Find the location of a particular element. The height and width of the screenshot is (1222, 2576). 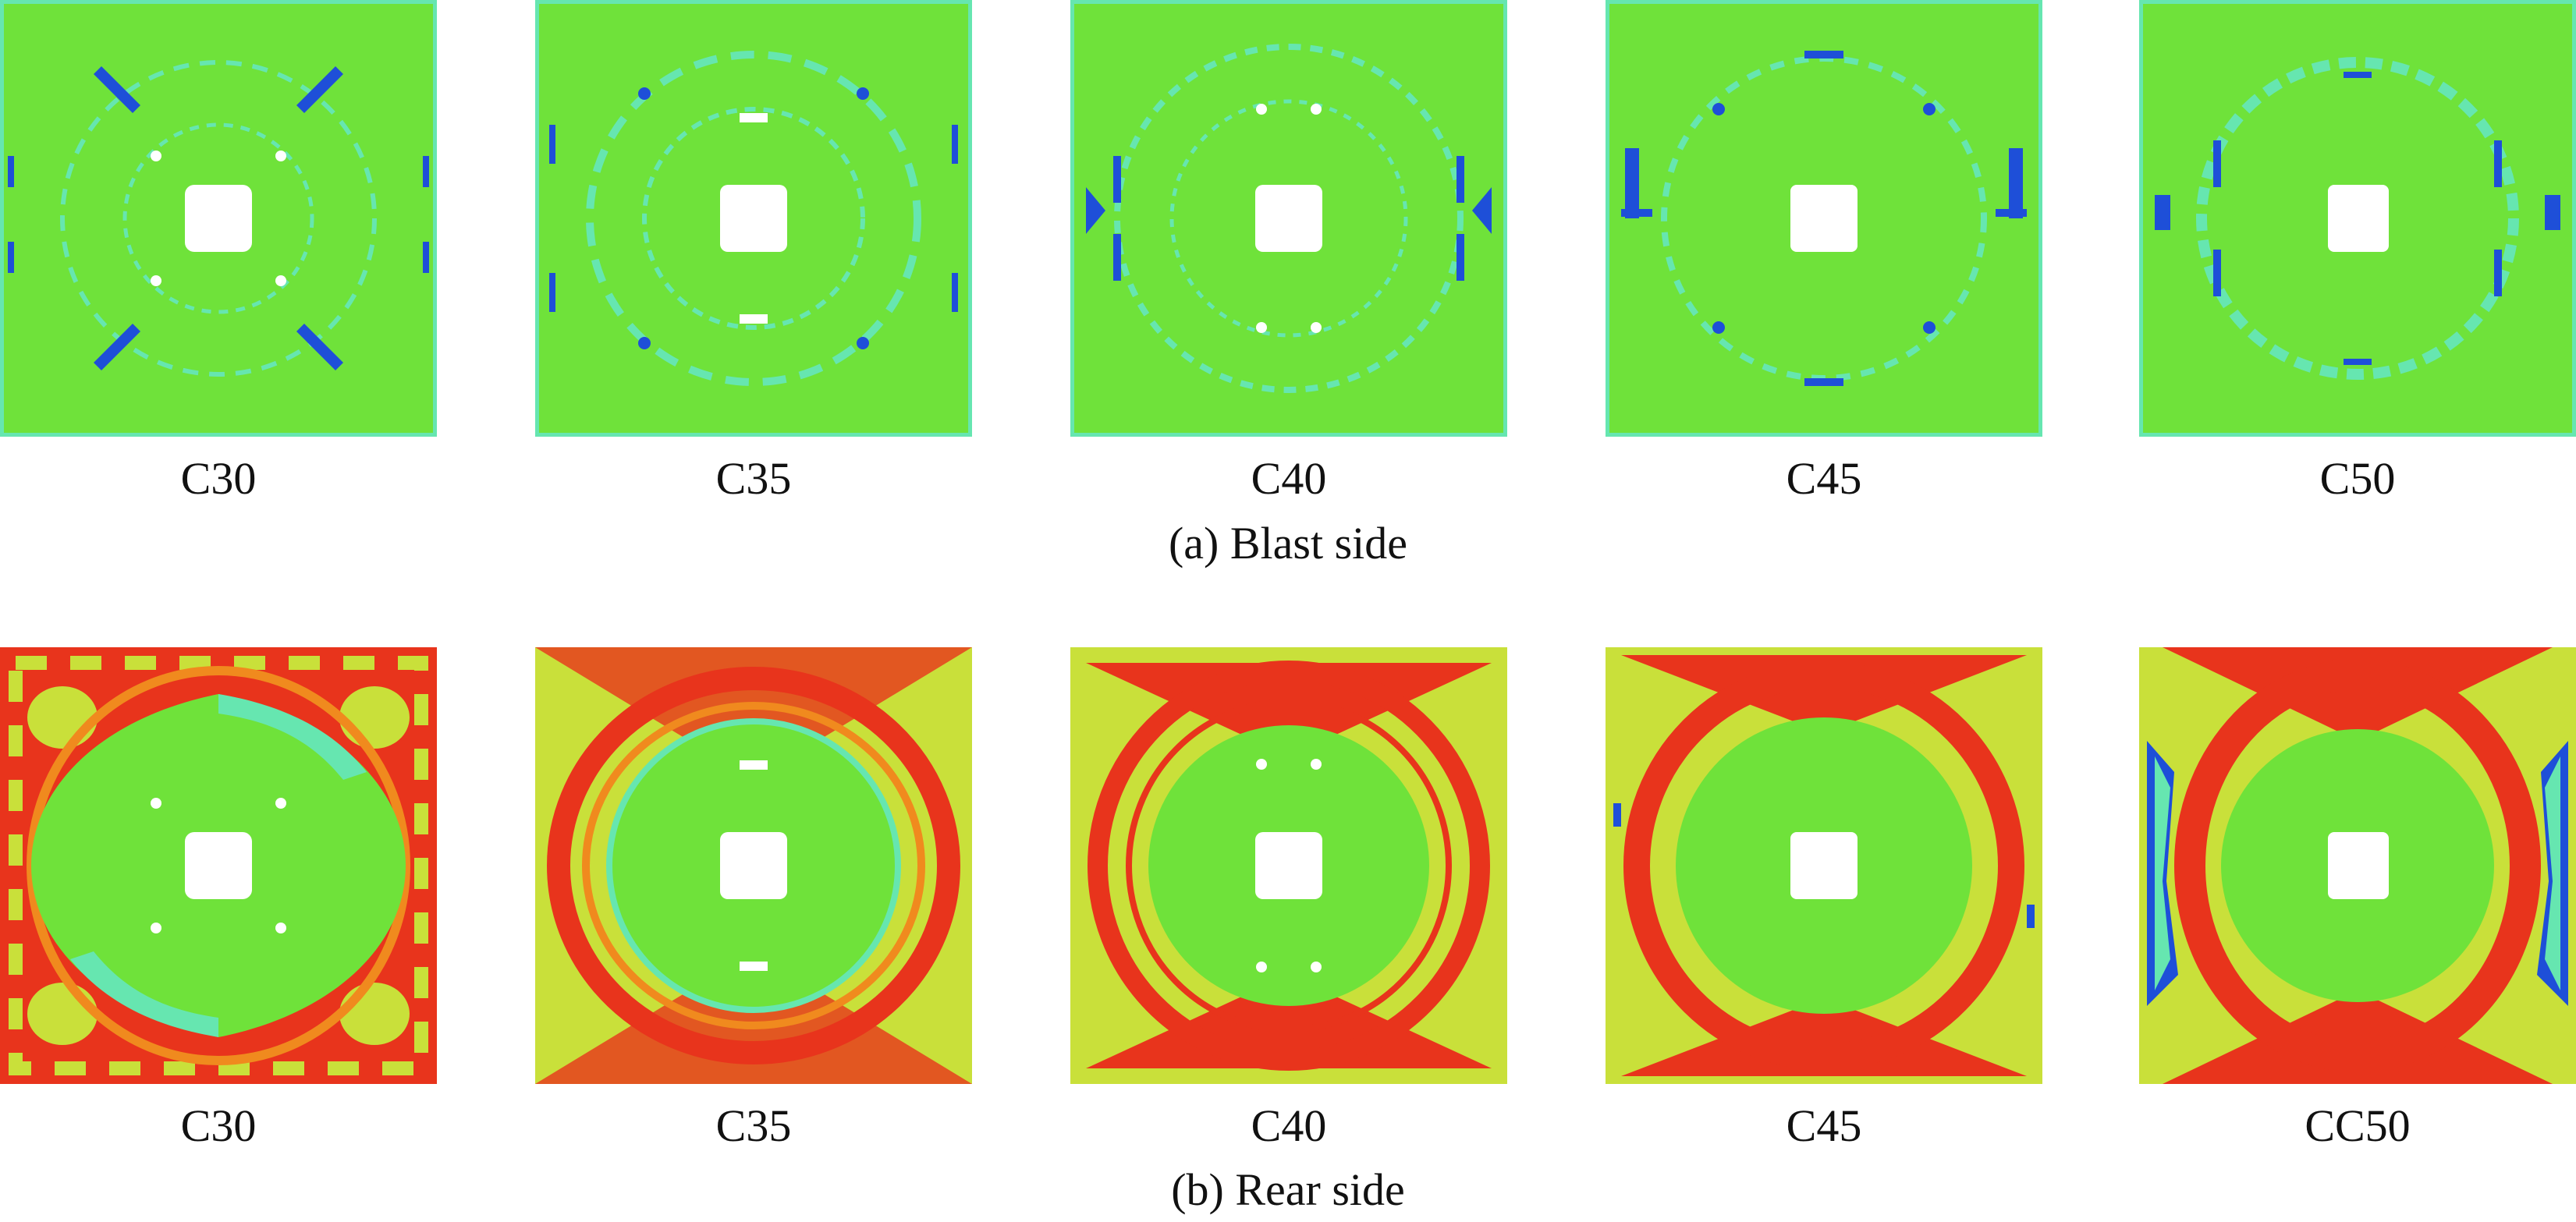

rear-side-c35-label: C35 is located at coordinates (753, 1125).